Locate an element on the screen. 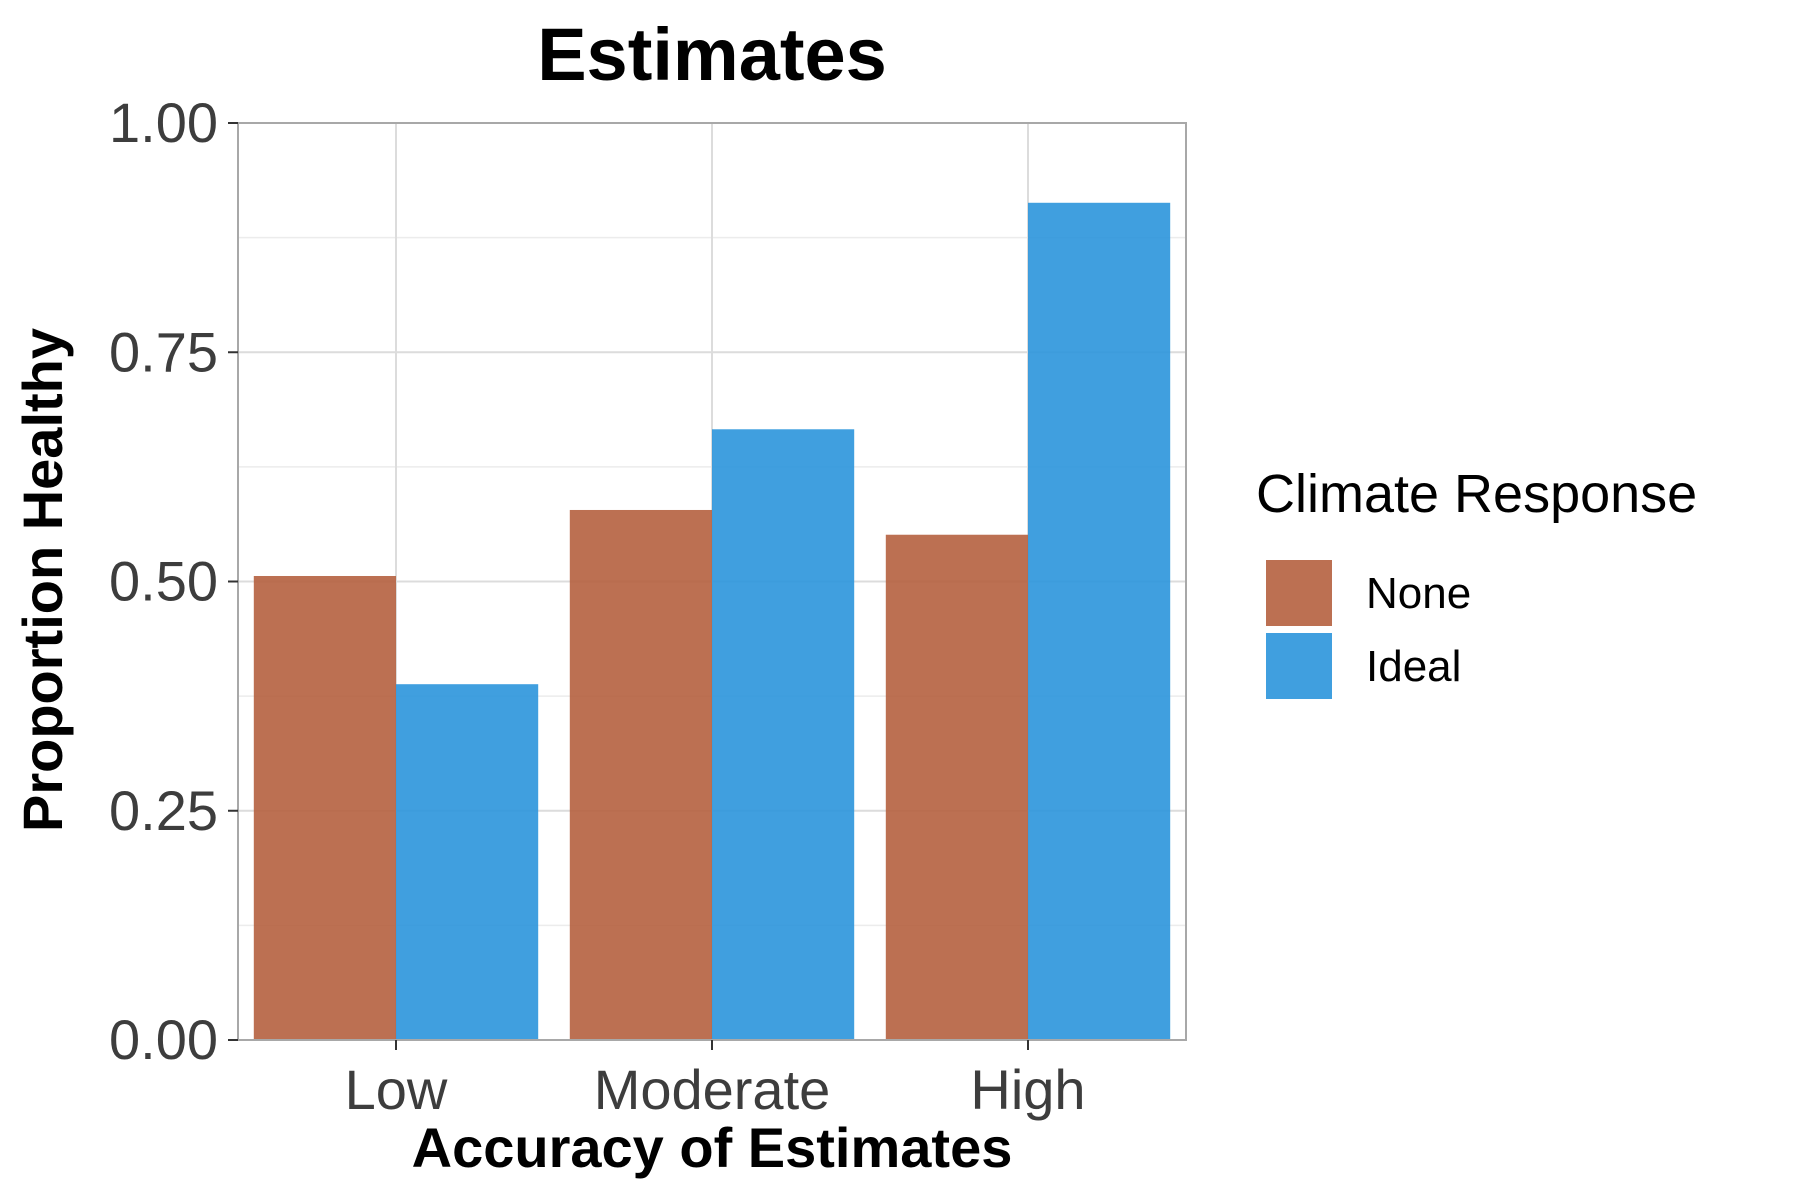  bar-ideal-low is located at coordinates (467, 862).